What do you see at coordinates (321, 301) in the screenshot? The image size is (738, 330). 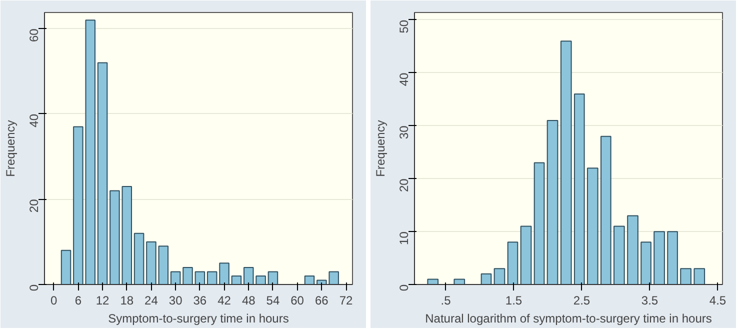 I see `x-tick-label: 66` at bounding box center [321, 301].